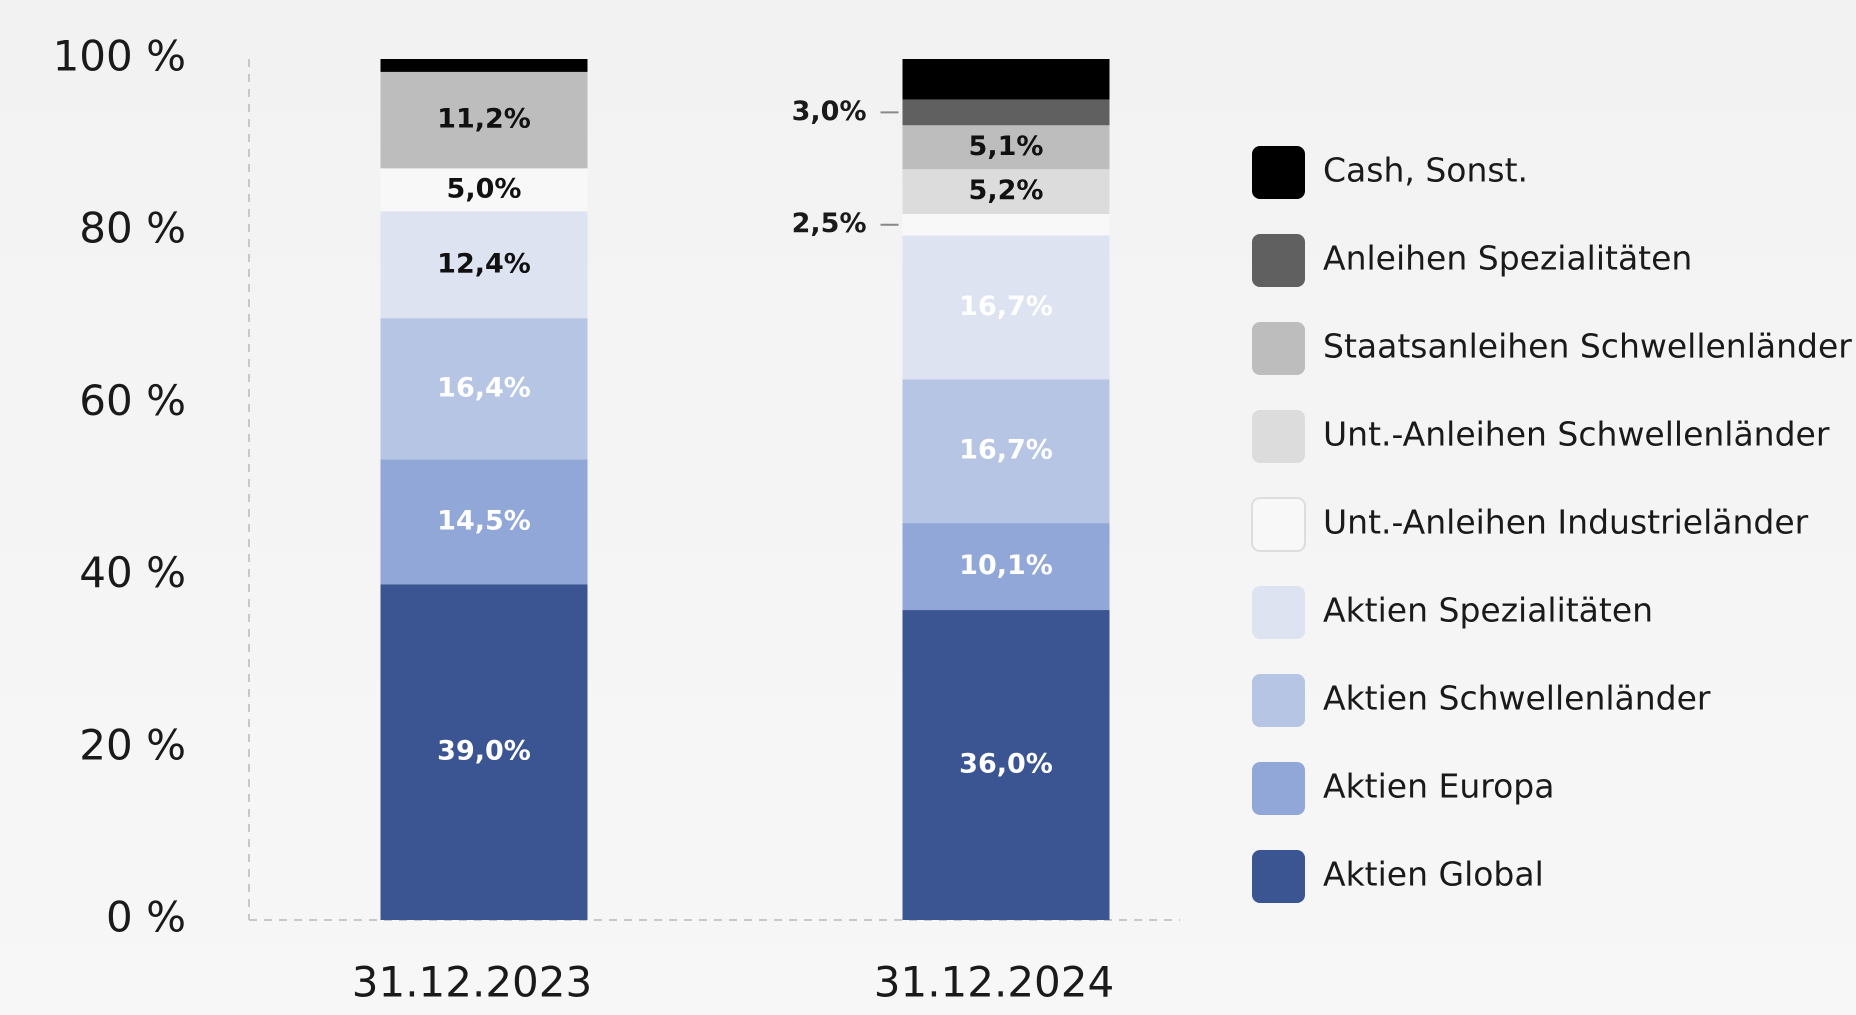 This screenshot has width=1856, height=1015. I want to click on x-tick-label: 31.12.2023, so click(472, 982).